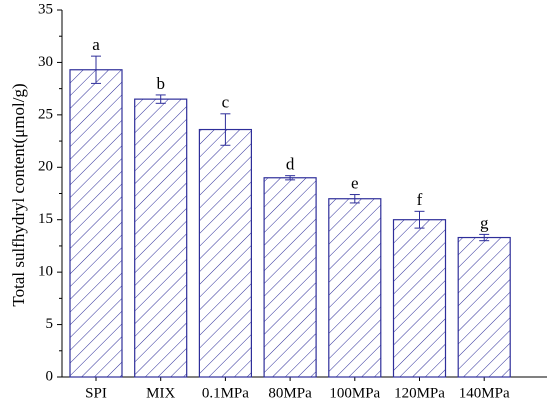  What do you see at coordinates (18, 194) in the screenshot?
I see `y-axis-label: Total sulfhydryl content(μmol/g)` at bounding box center [18, 194].